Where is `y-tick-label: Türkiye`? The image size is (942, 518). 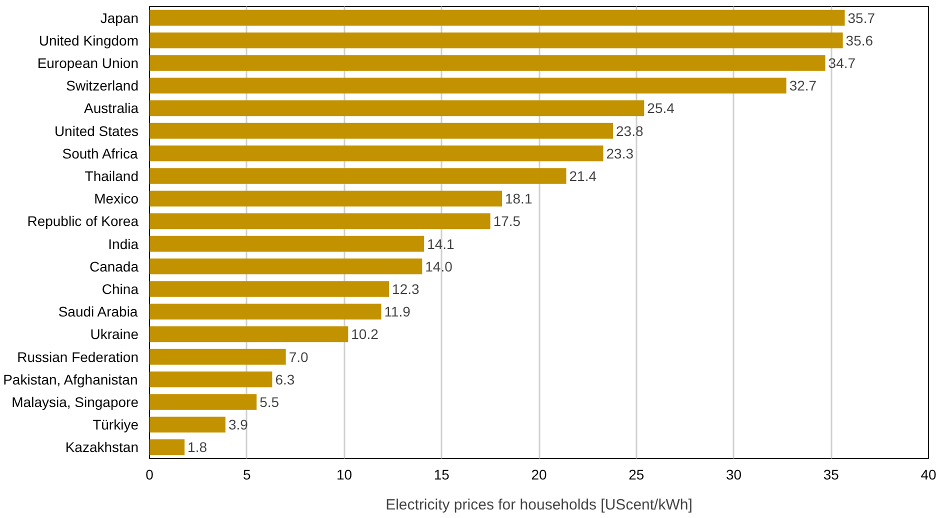
y-tick-label: Türkiye is located at coordinates (115, 424).